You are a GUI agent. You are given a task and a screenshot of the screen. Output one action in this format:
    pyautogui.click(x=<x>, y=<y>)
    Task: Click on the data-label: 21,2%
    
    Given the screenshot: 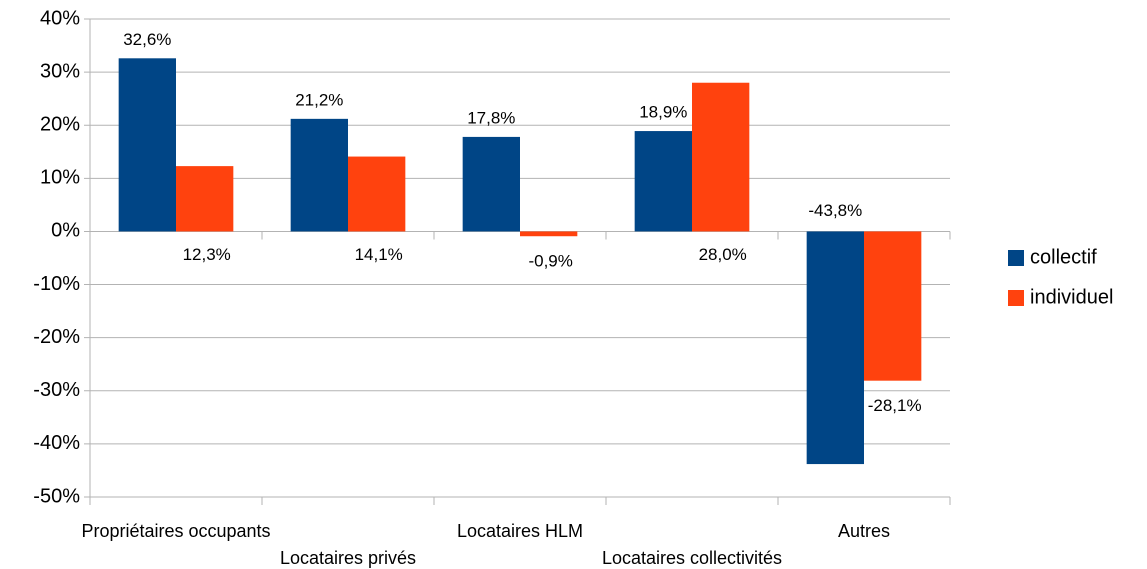 What is the action you would take?
    pyautogui.click(x=319, y=99)
    